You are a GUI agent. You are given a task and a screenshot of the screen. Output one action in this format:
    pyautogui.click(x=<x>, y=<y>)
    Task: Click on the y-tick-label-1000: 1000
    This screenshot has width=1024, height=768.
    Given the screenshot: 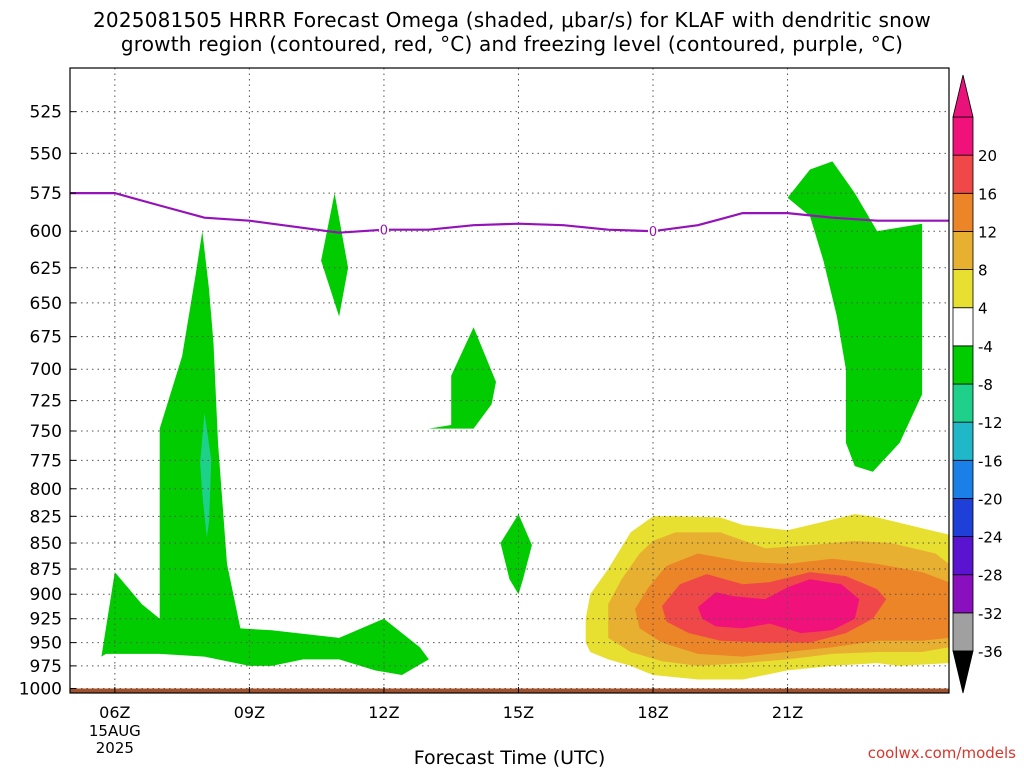 What is the action you would take?
    pyautogui.click(x=40, y=690)
    